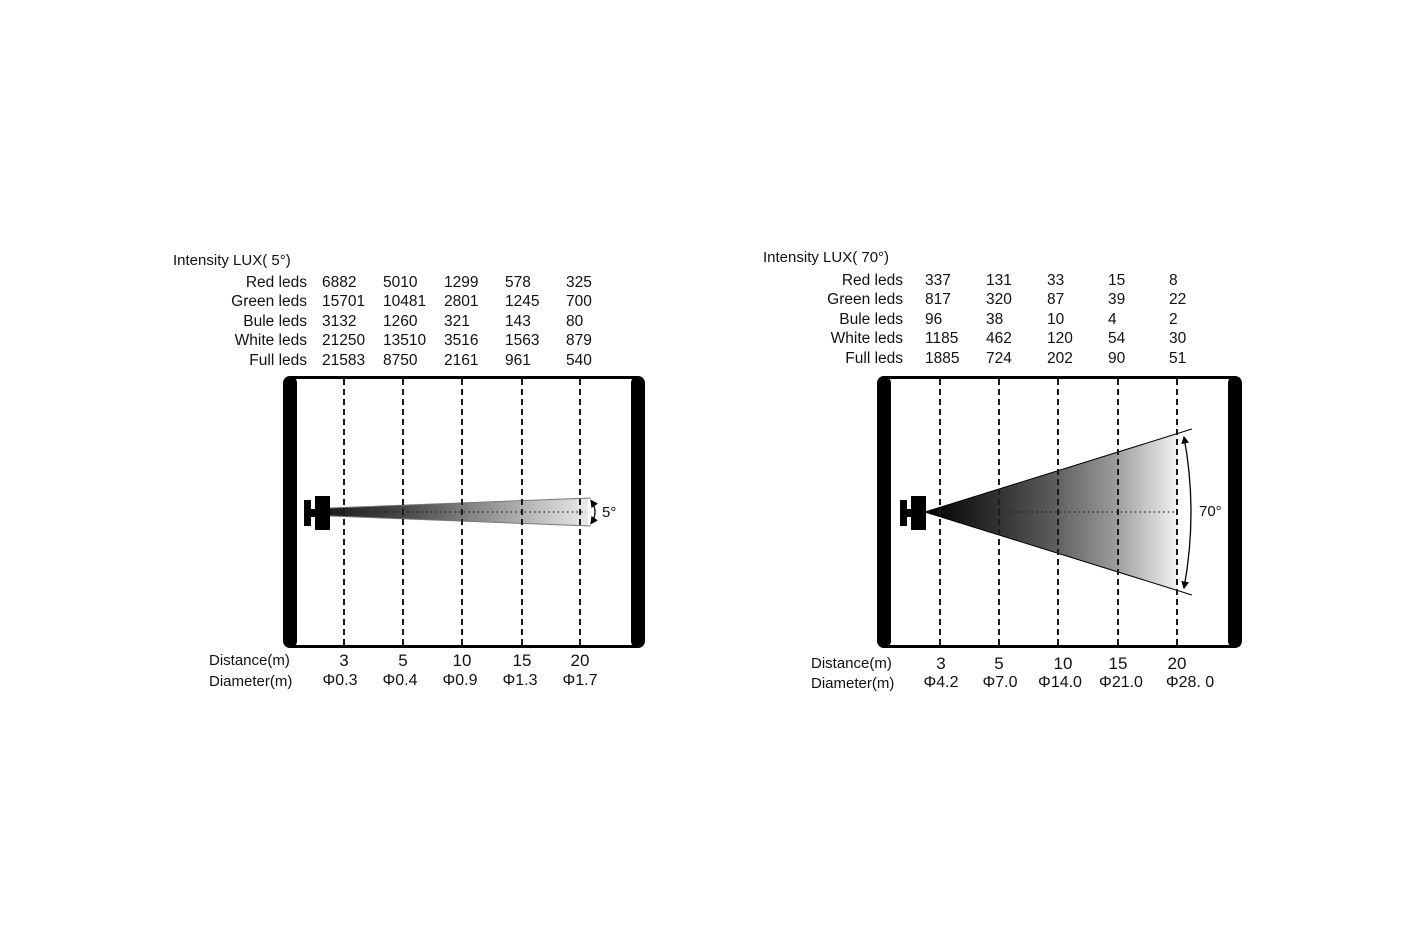  Describe the element at coordinates (934, 319) in the screenshot. I see `intensity-value: 96` at that location.